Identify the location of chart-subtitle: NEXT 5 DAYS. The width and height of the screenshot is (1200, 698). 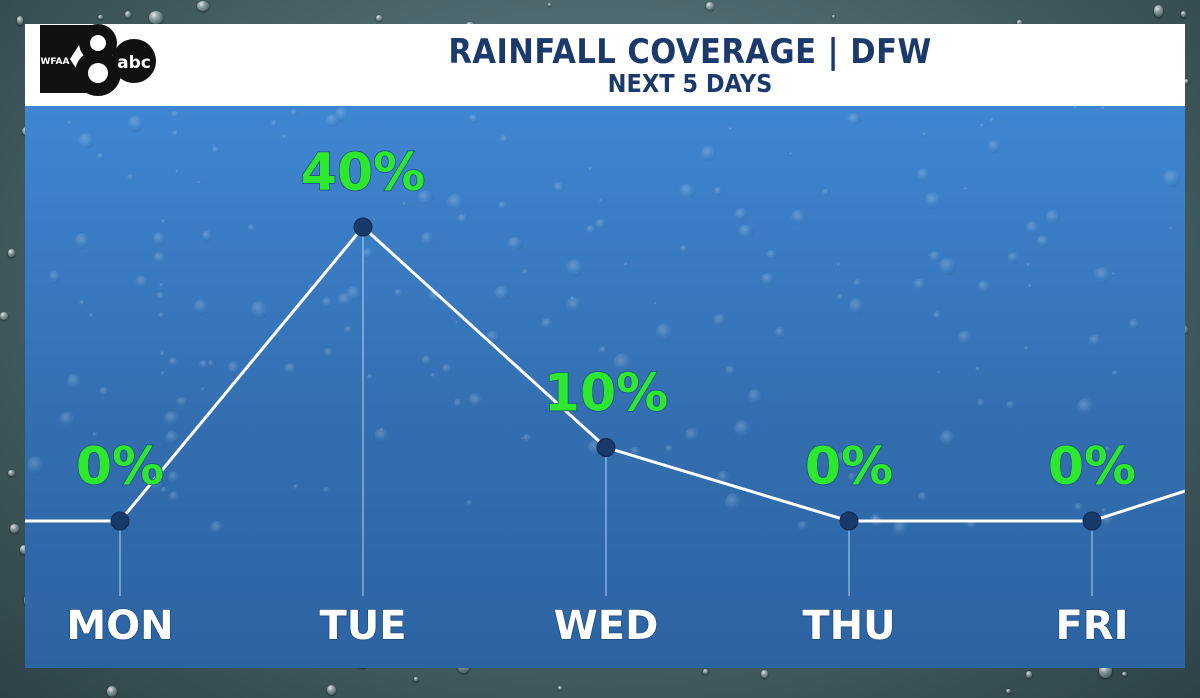
(690, 83).